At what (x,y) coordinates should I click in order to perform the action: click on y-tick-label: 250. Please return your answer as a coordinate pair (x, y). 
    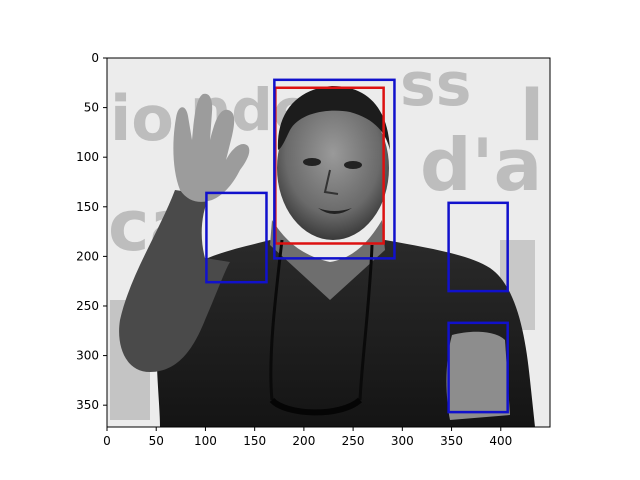
    Looking at the image, I should click on (87, 306).